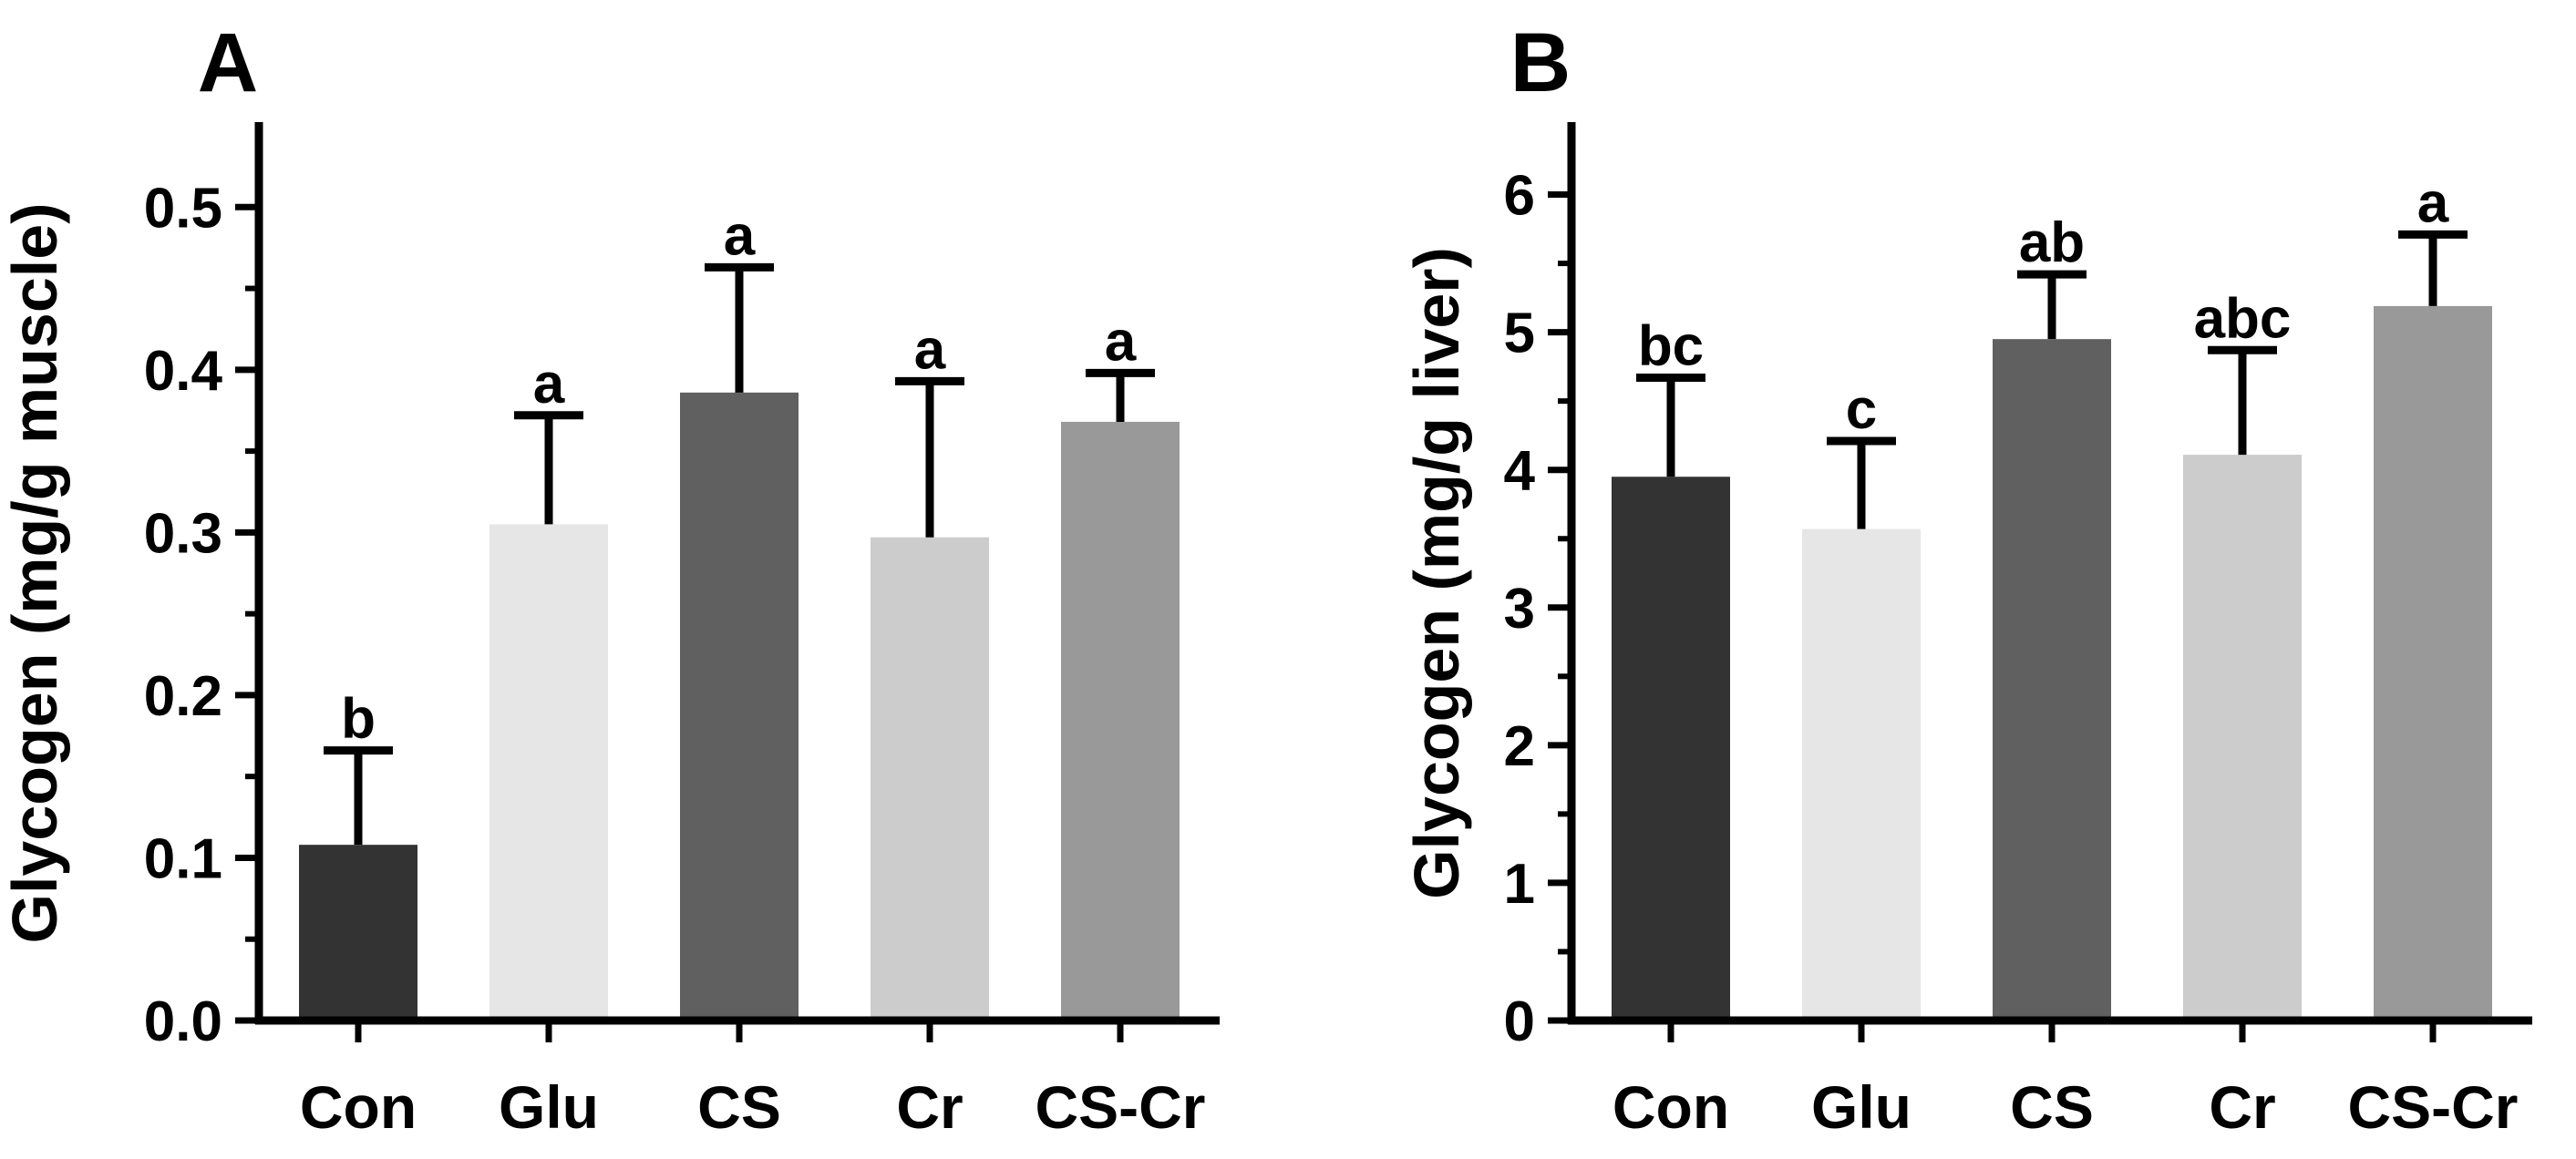 This screenshot has width=2576, height=1159. I want to click on y-tick-label: 2, so click(1519, 747).